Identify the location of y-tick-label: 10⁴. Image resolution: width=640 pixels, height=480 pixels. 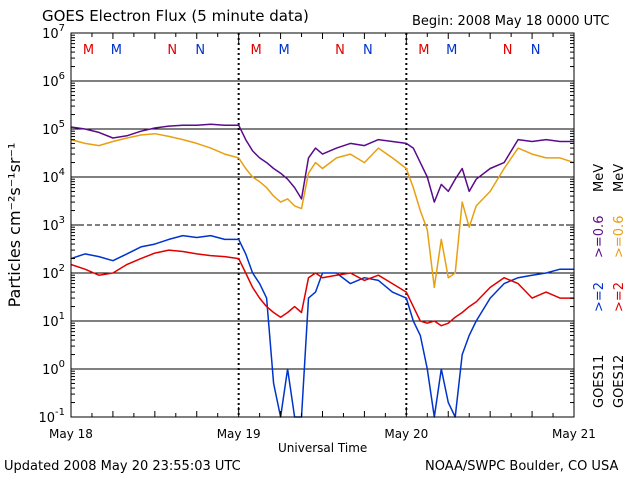
(53, 176).